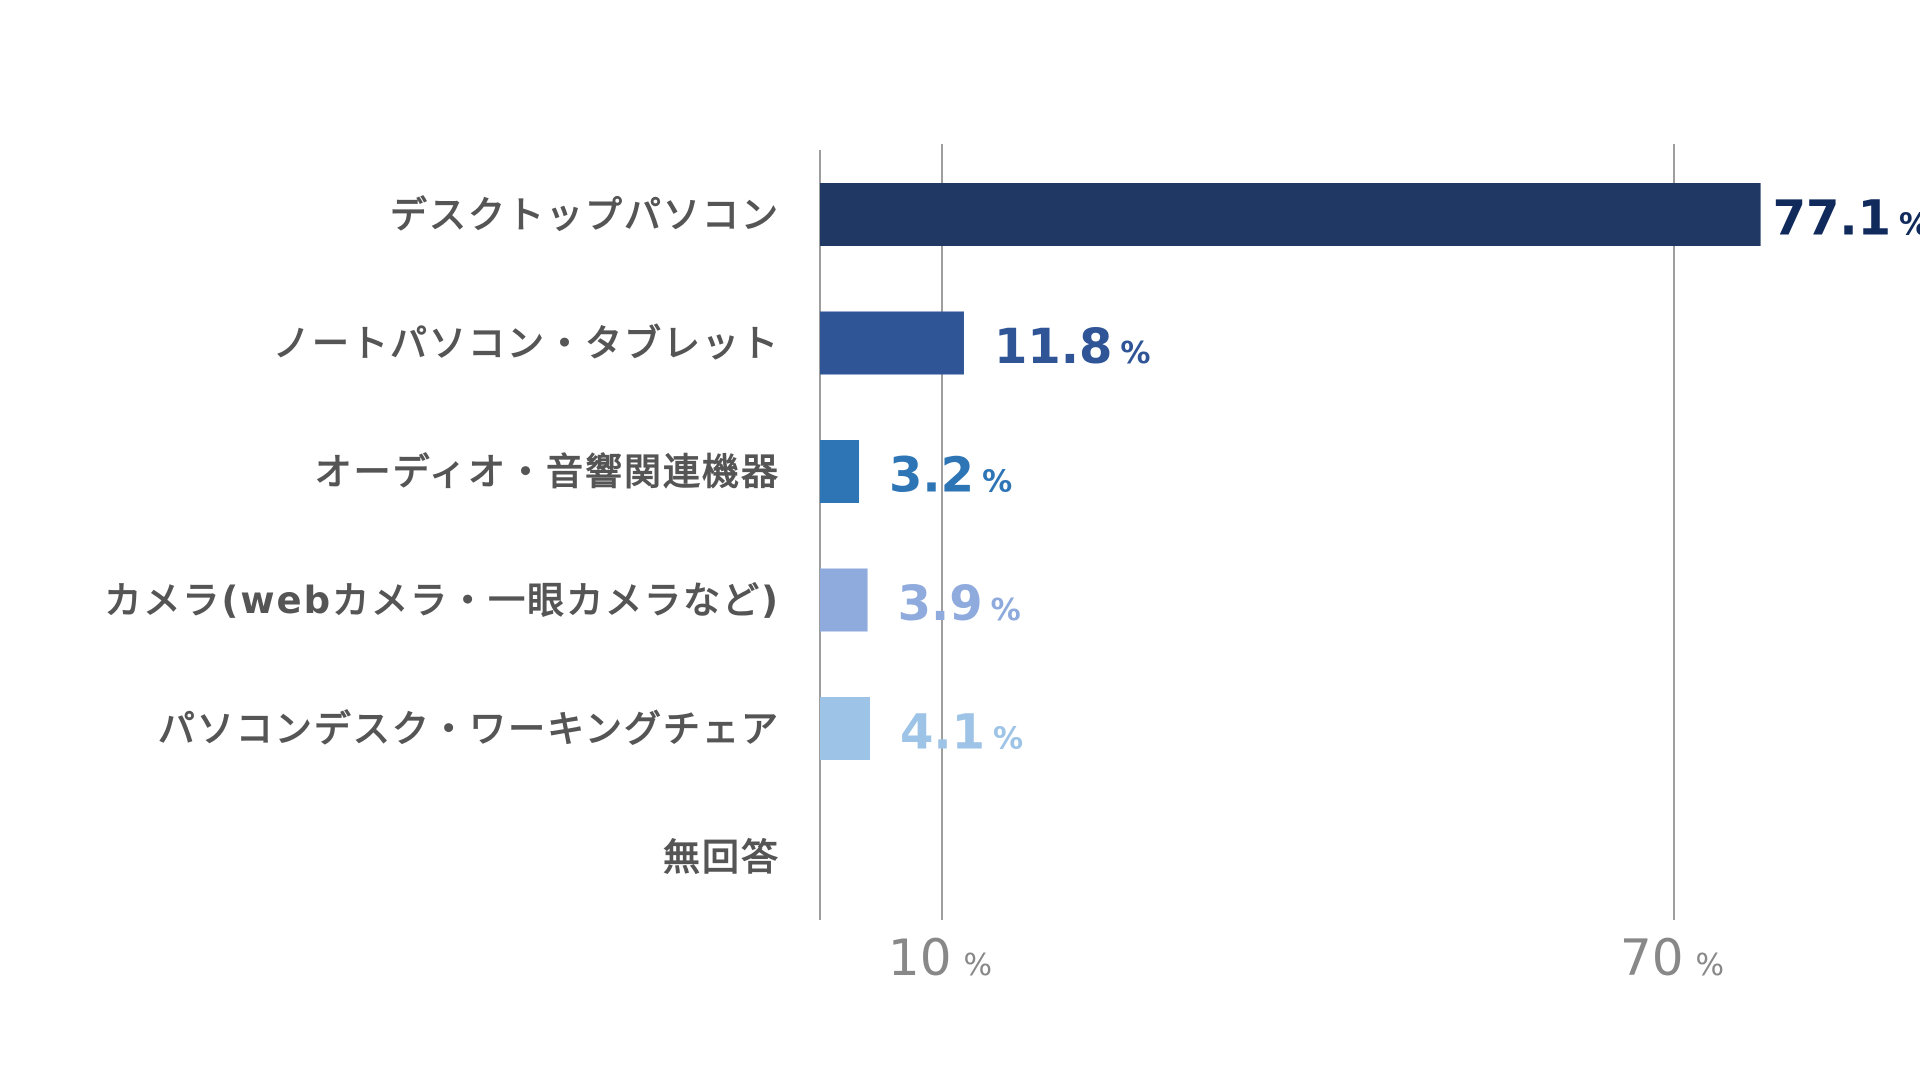 This screenshot has height=1080, width=1920. Describe the element at coordinates (920, 958) in the screenshot. I see `tick-number: 10` at that location.